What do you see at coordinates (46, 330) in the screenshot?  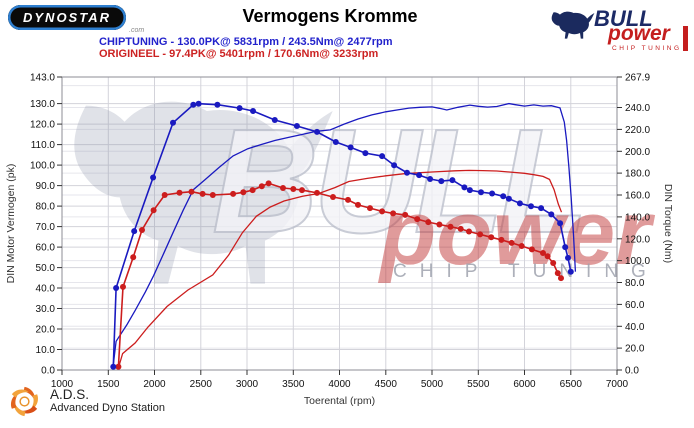 I see `left-tick-label: 20.0` at bounding box center [46, 330].